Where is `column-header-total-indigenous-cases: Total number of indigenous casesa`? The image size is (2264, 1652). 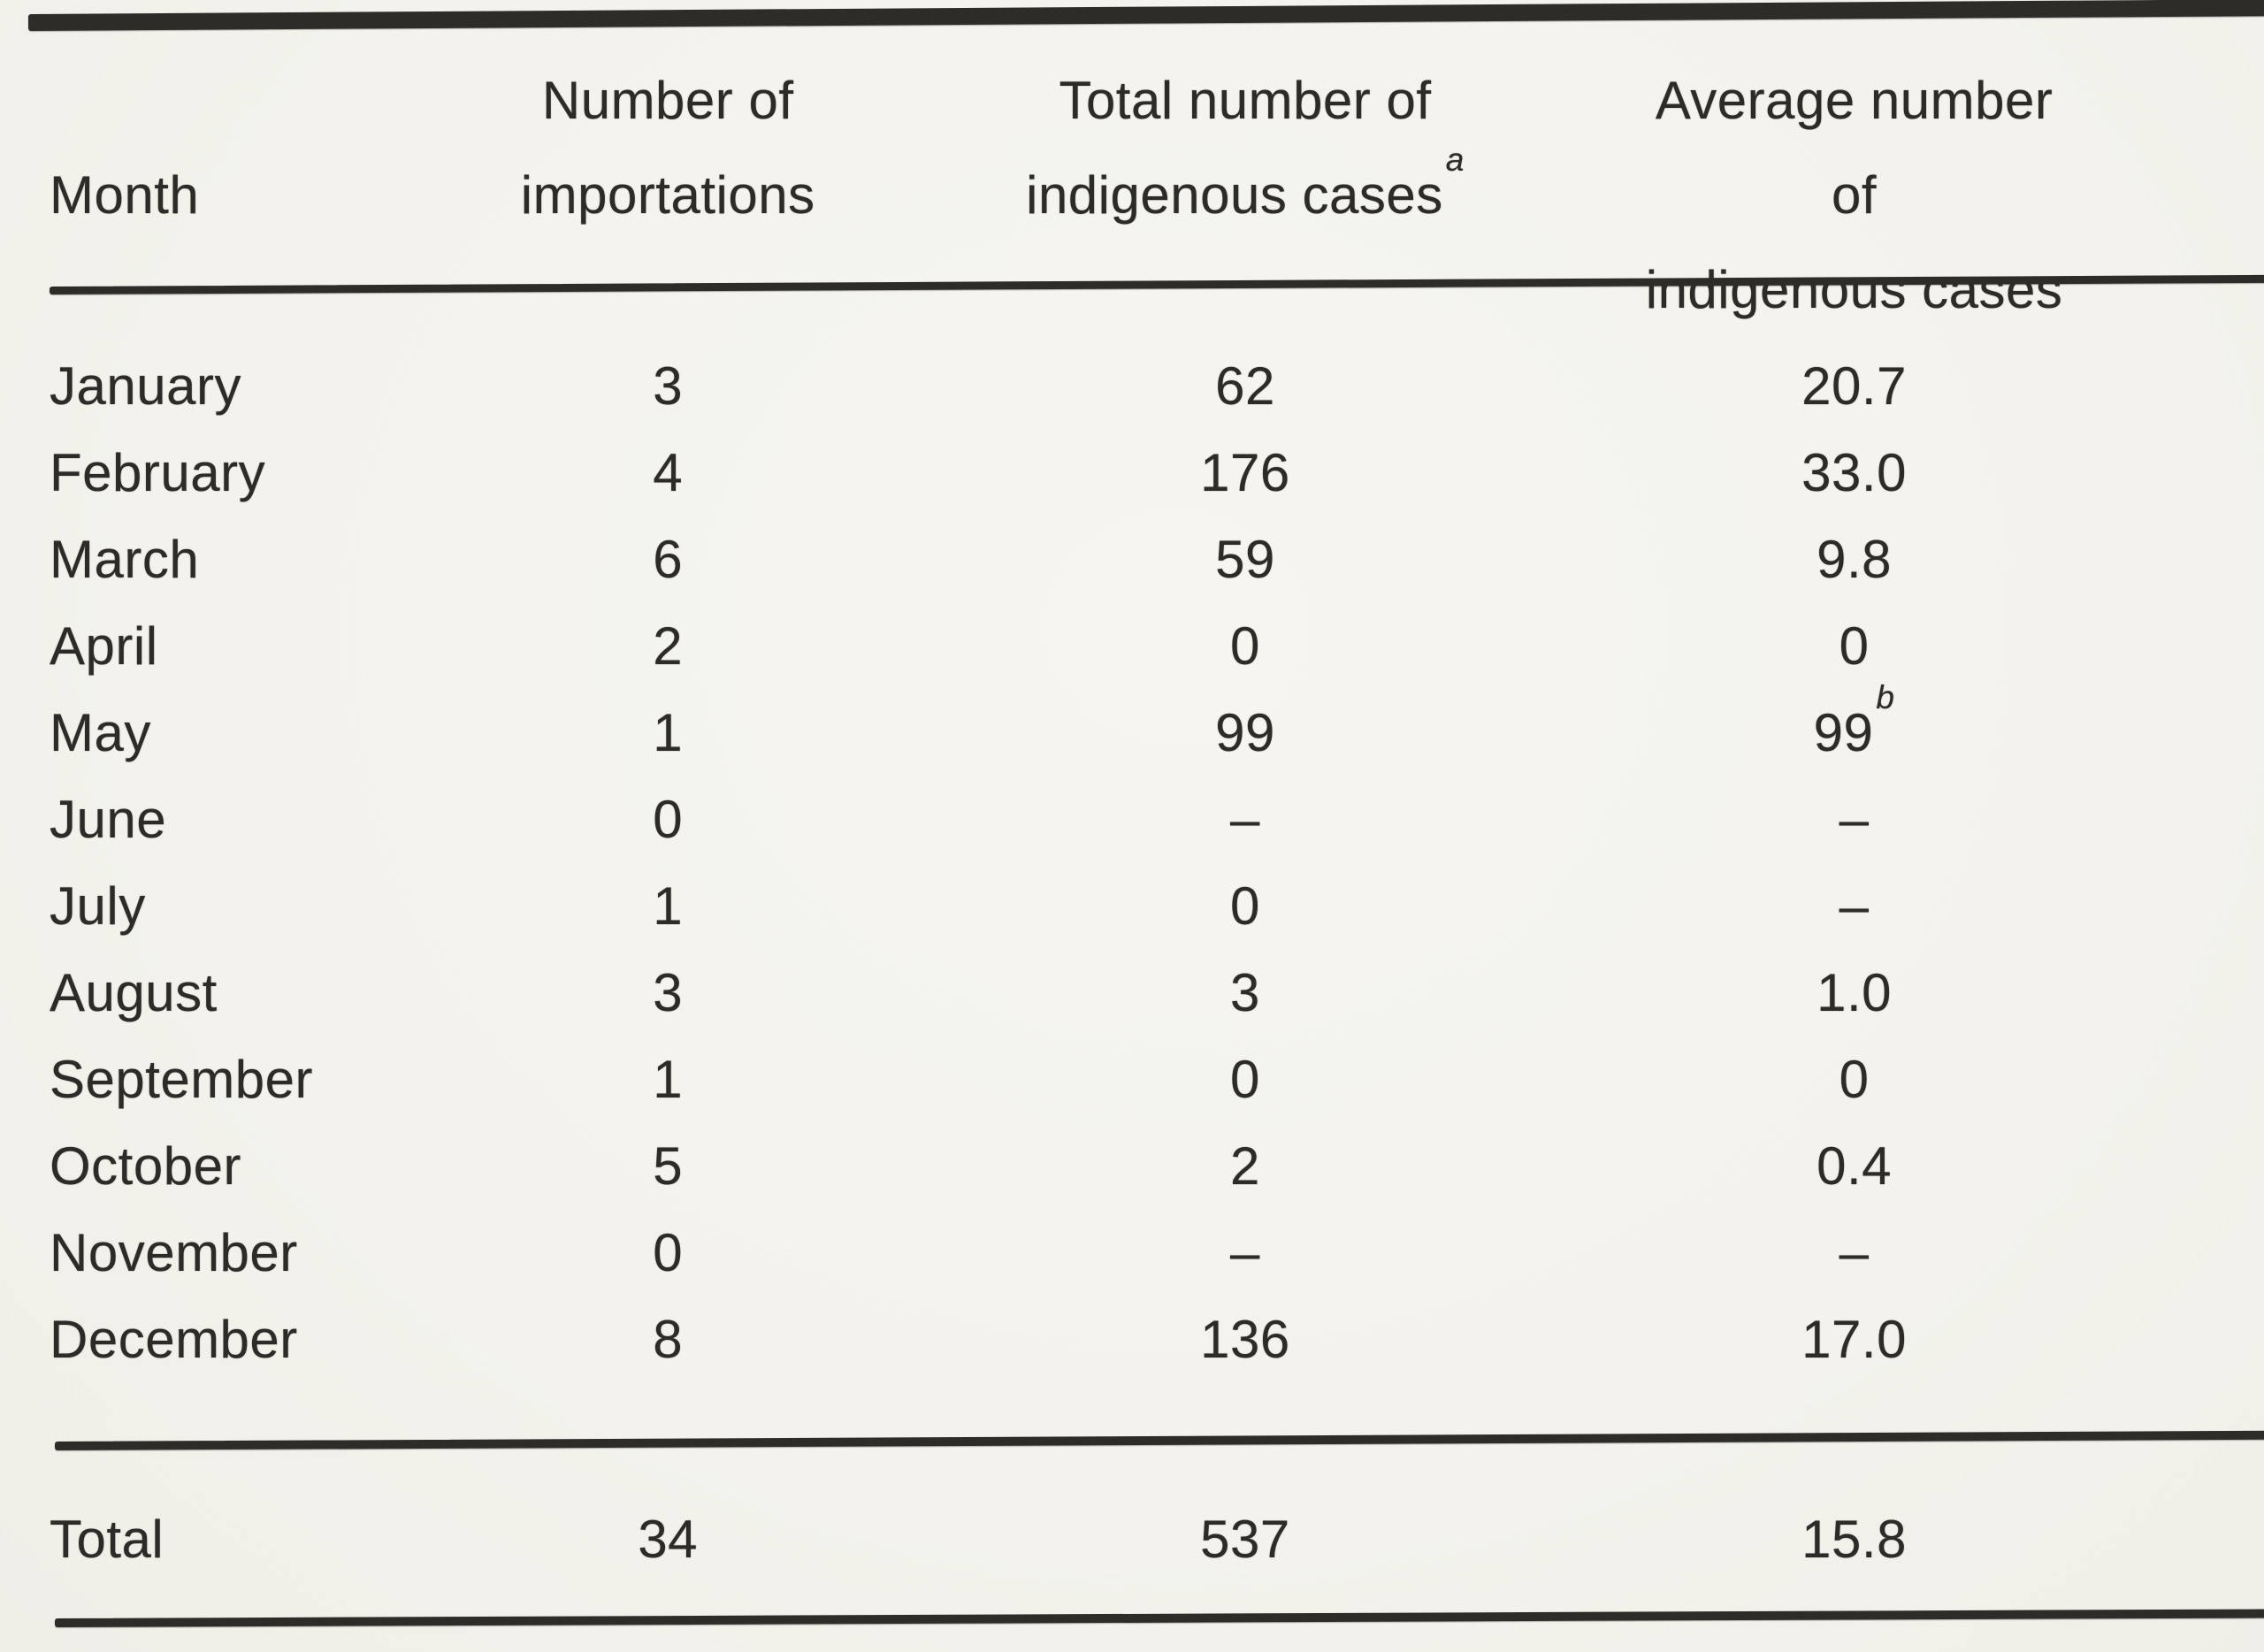 column-header-total-indigenous-cases: Total number of indigenous casesa is located at coordinates (1245, 195).